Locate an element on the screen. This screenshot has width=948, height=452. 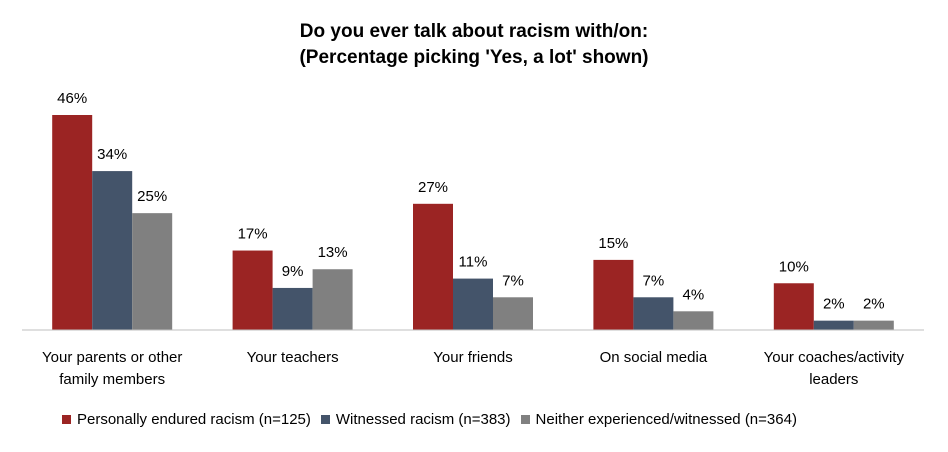
data-label: 25% is located at coordinates (152, 196).